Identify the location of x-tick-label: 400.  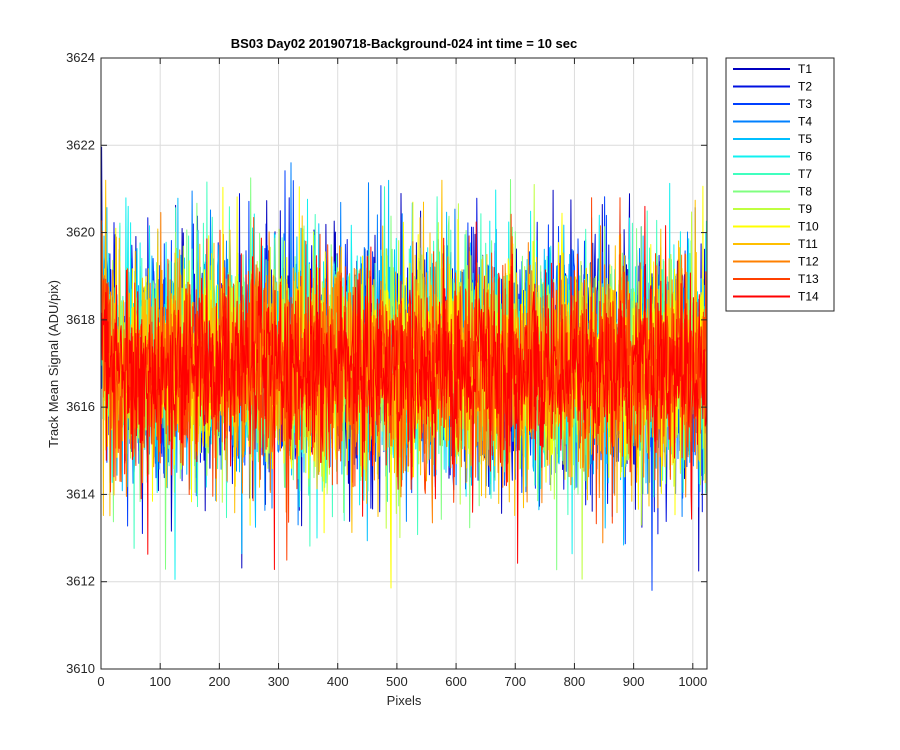
(338, 681).